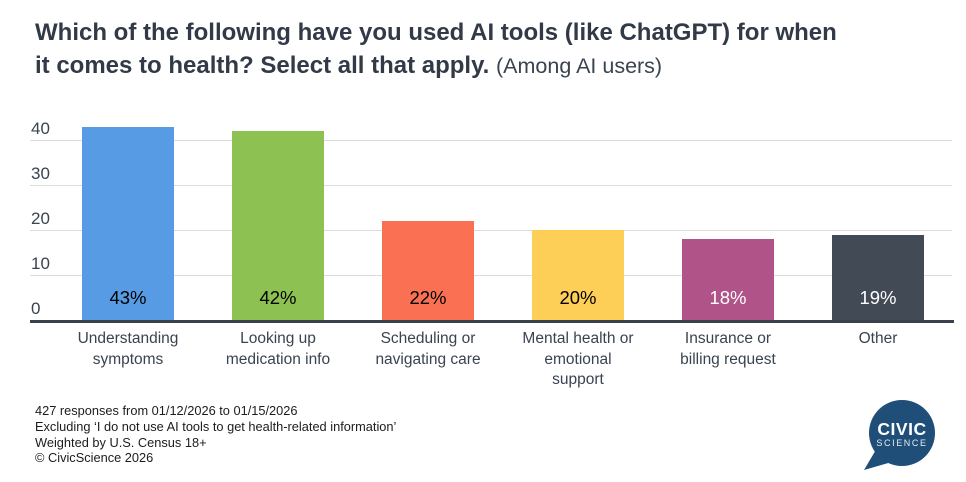  Describe the element at coordinates (579, 66) in the screenshot. I see `chart-subtitle: (Among AI users)` at that location.